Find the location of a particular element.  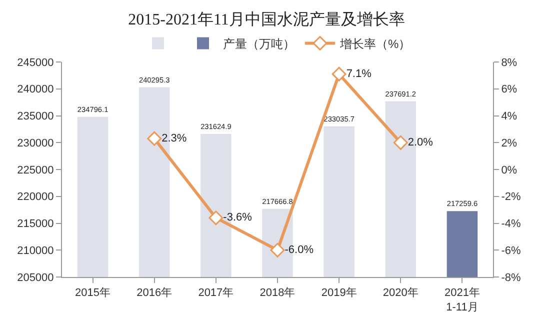

data-label: 217259.6 is located at coordinates (462, 203).